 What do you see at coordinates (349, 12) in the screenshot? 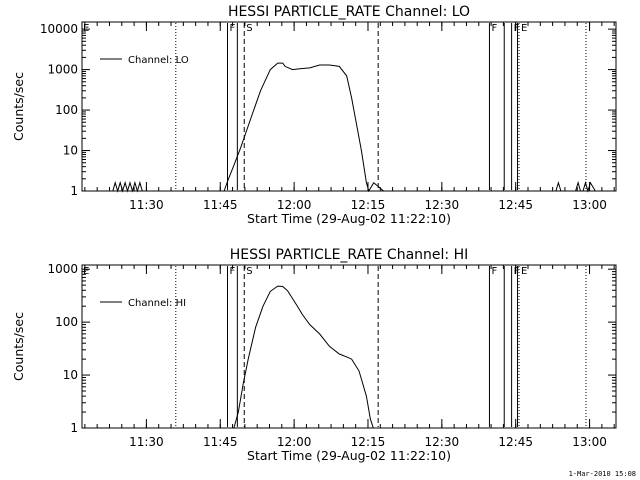
I see `chart-title: HESSI PARTICLE_RATE Channel: LO` at bounding box center [349, 12].